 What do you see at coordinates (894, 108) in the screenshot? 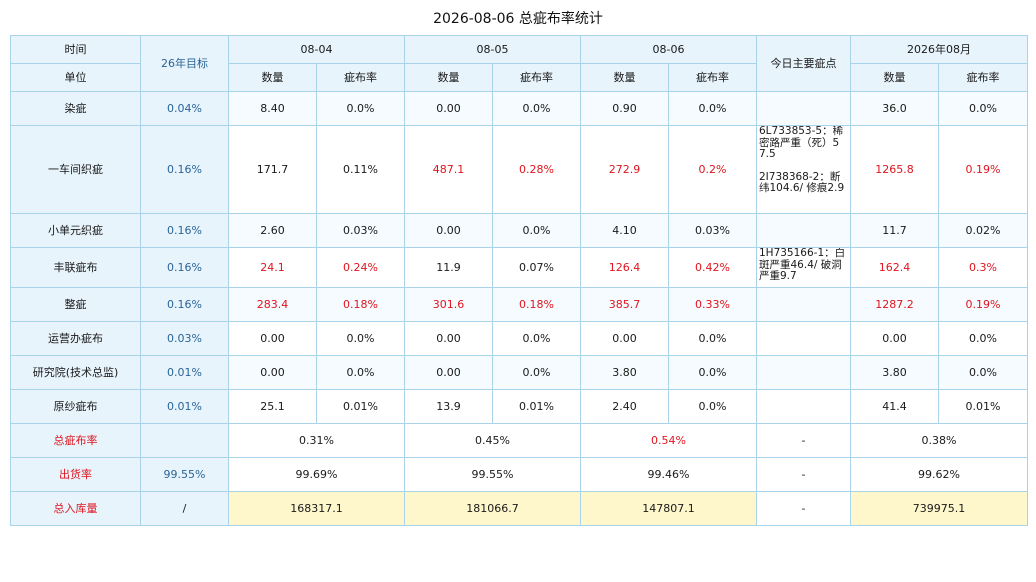
I see `month-qty-cell: 36.0` at bounding box center [894, 108].